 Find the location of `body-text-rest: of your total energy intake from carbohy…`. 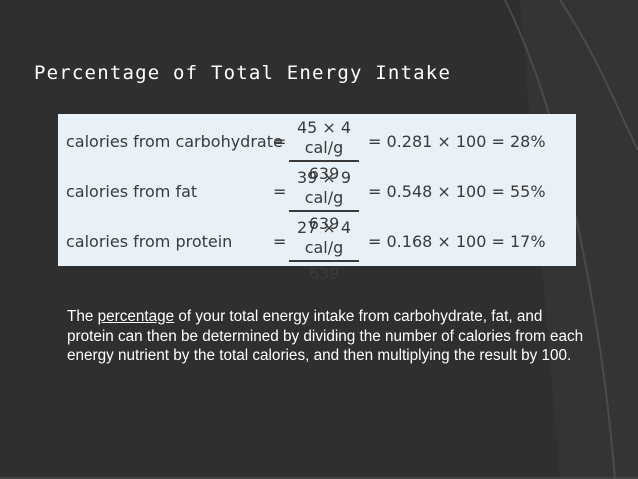

body-text-rest: of your total energy intake from carbohy… is located at coordinates (325, 336).